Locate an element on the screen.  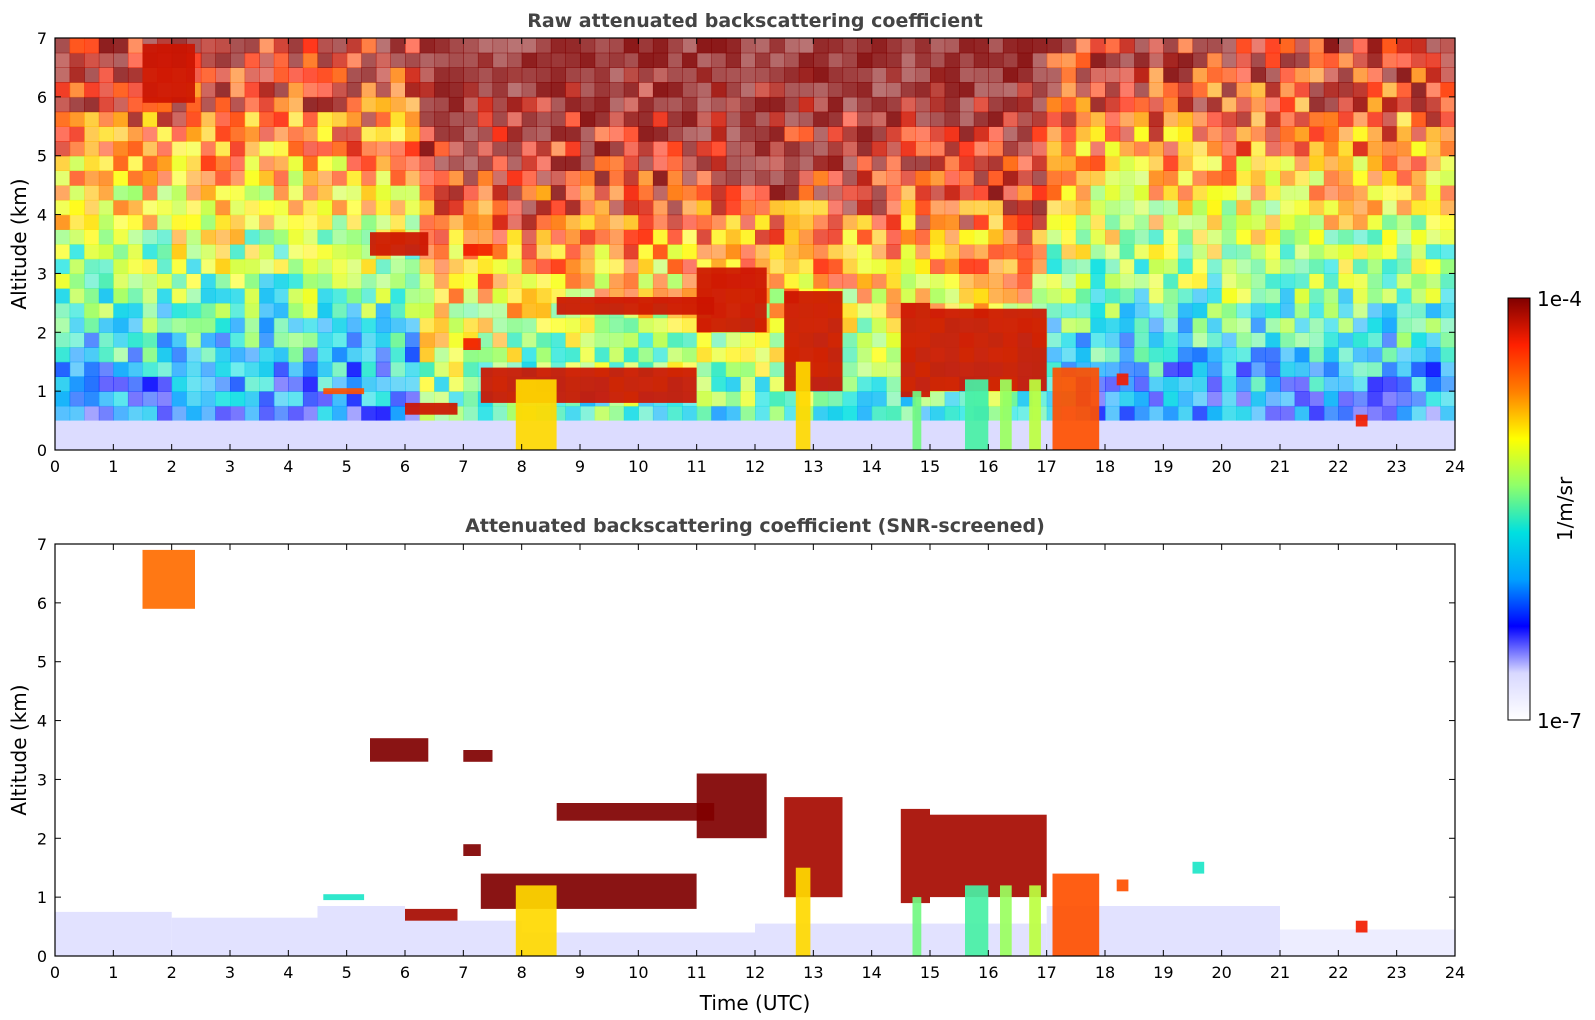
y-tick-label: 3 is located at coordinates (42, 273).